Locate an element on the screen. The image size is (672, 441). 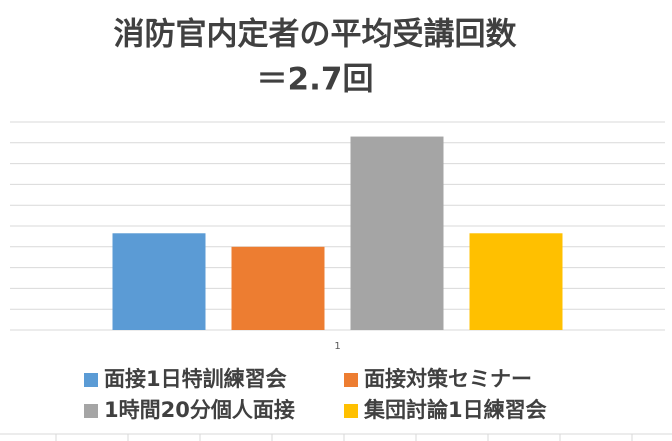
legend-label: 集団討論1日練習会 is located at coordinates (455, 410).